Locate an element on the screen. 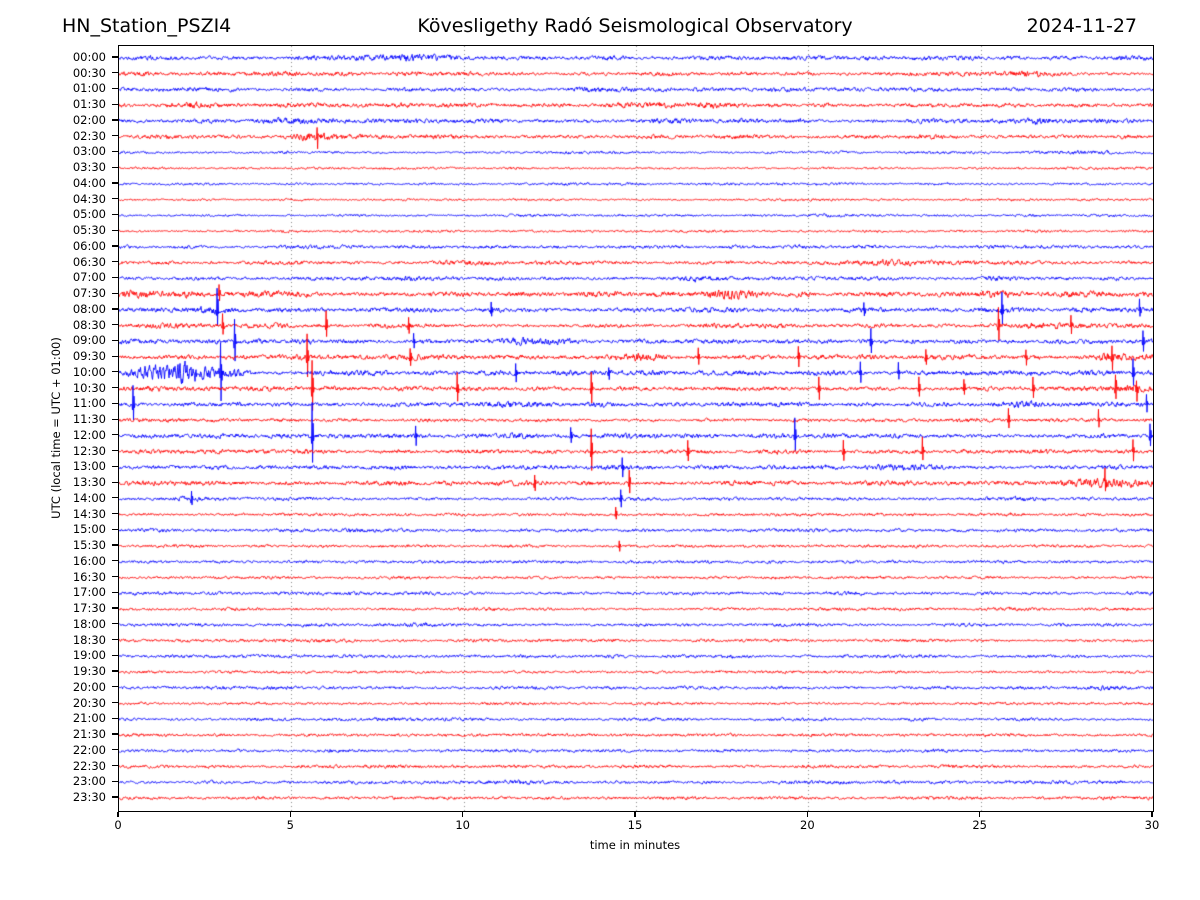 The image size is (1200, 900). y-tick-label: 00:00 is located at coordinates (89, 57).